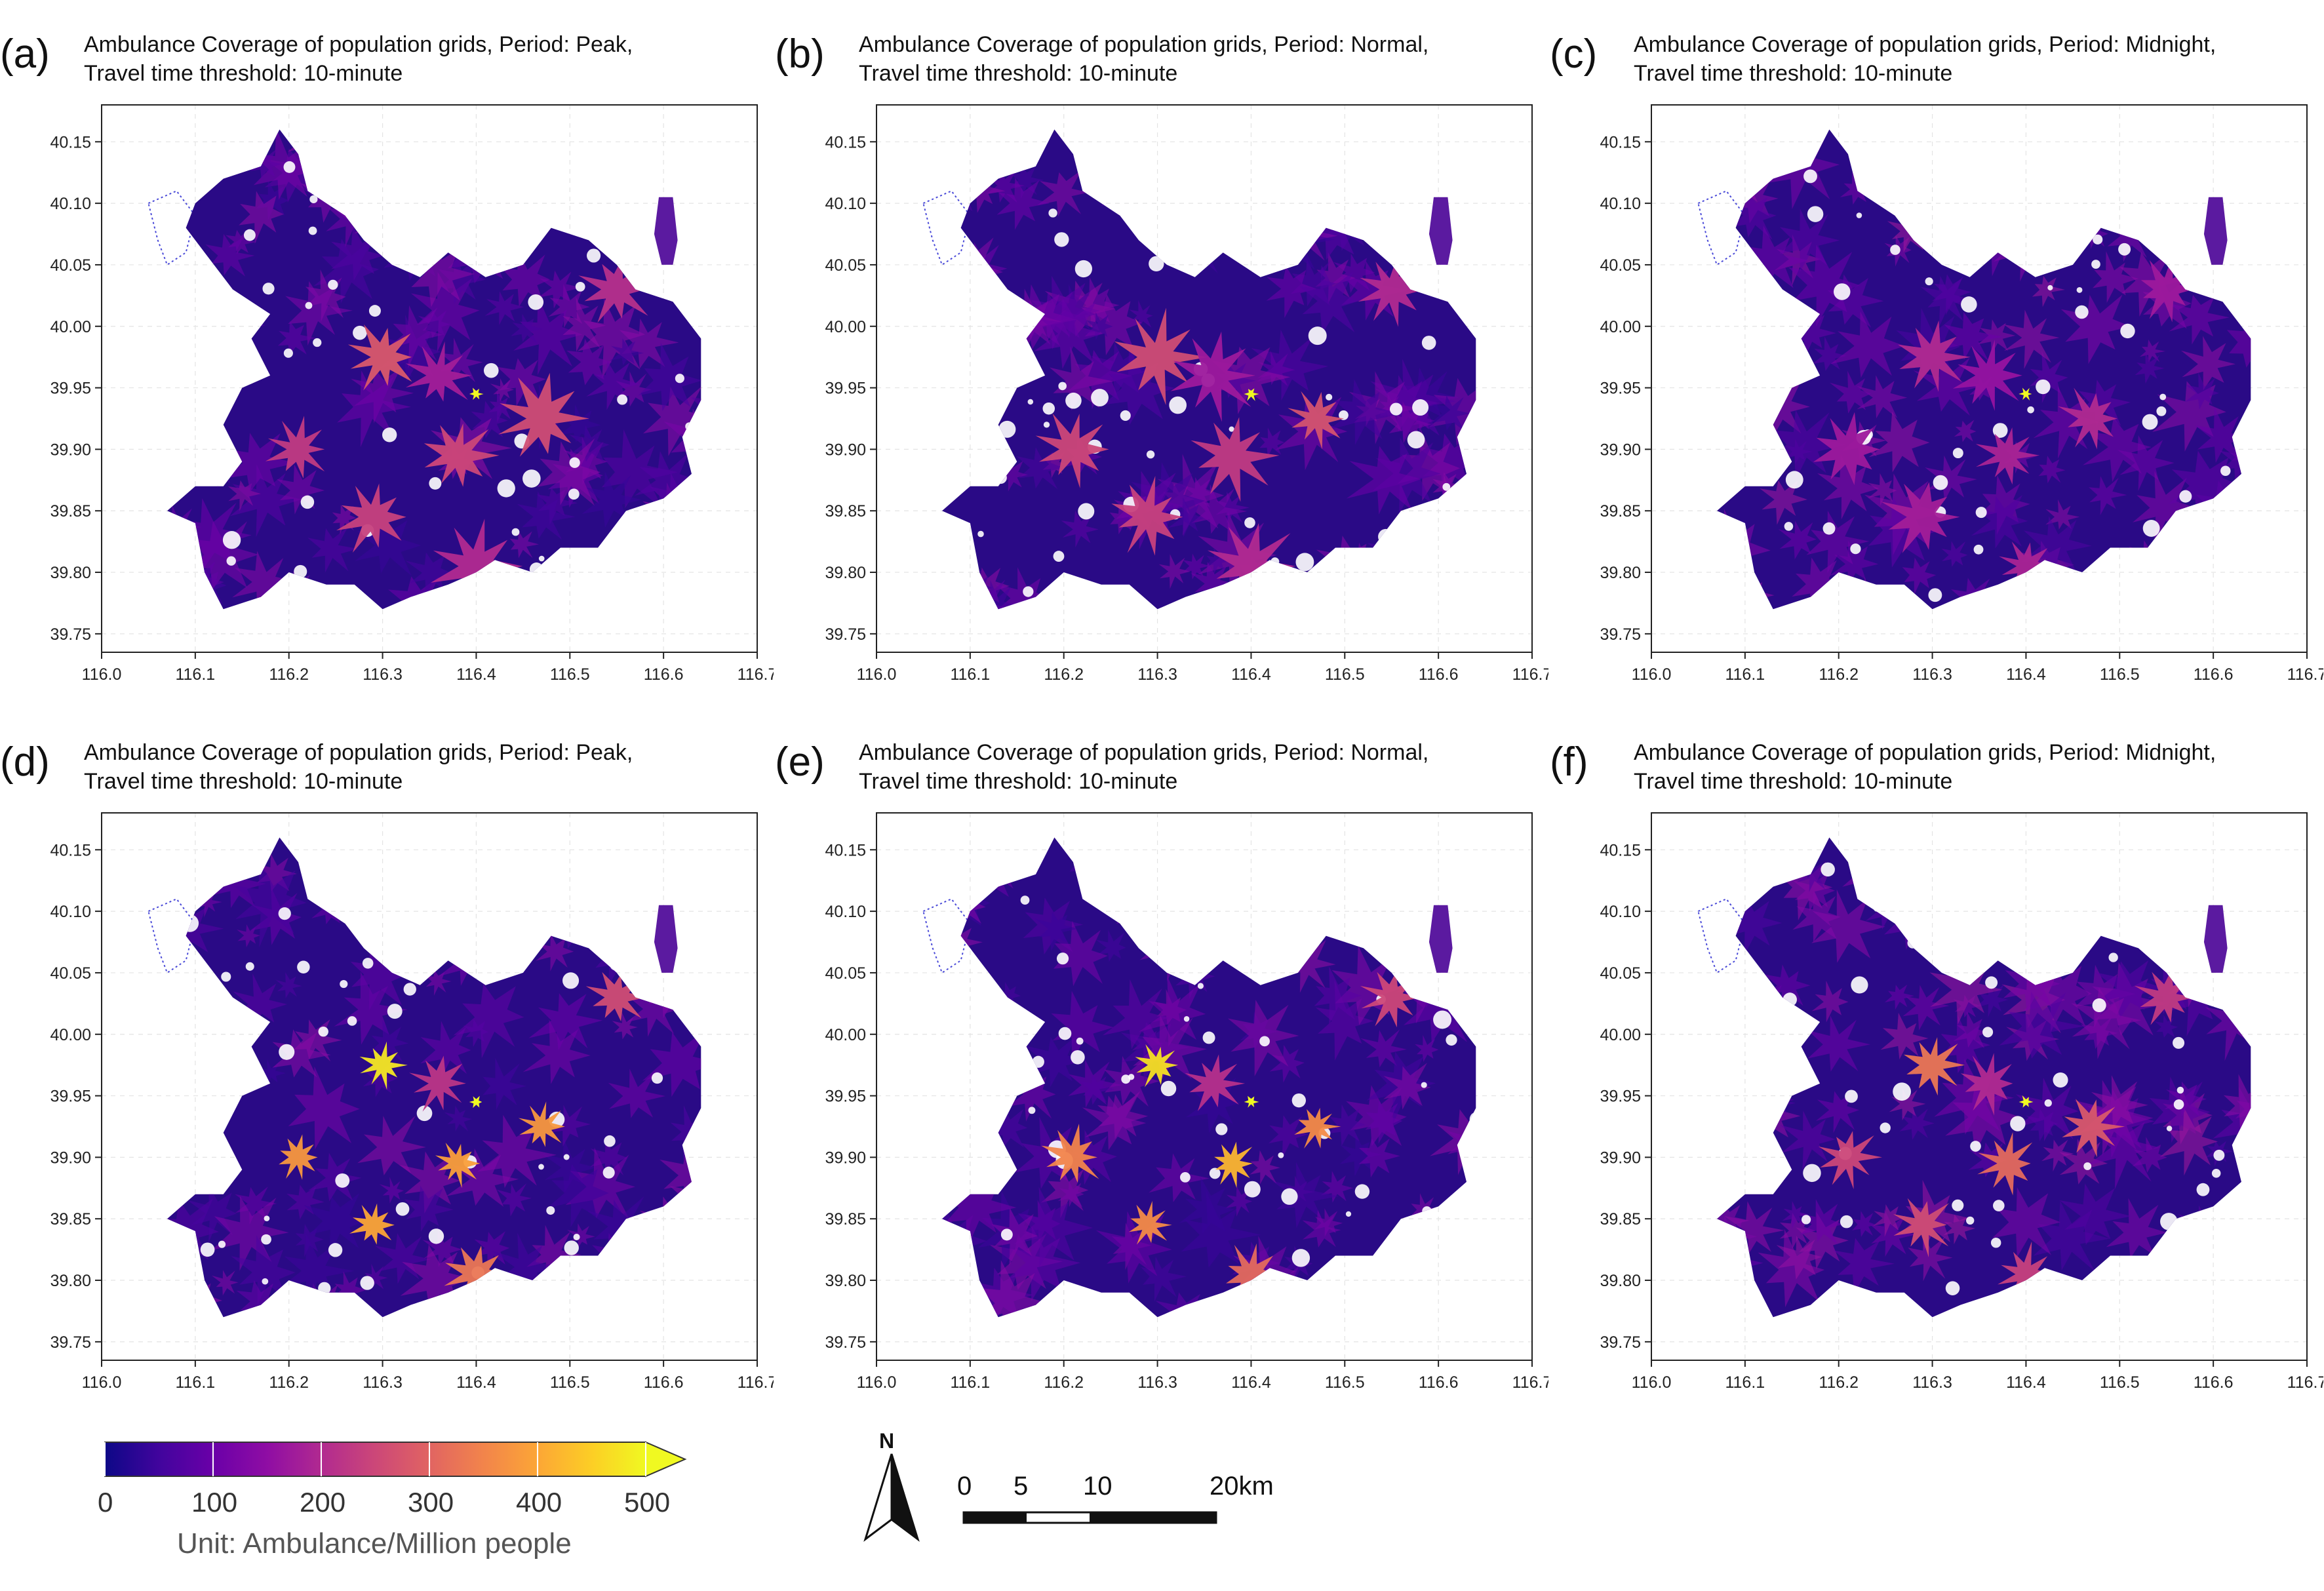  What do you see at coordinates (1439, 674) in the screenshot?
I see `lon-tick-label: 116.6` at bounding box center [1439, 674].